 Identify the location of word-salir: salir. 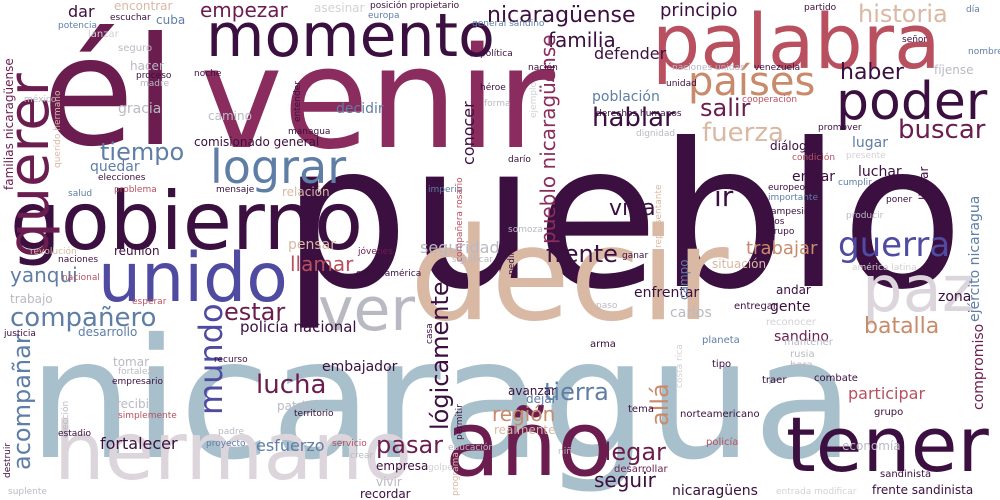
(725, 108).